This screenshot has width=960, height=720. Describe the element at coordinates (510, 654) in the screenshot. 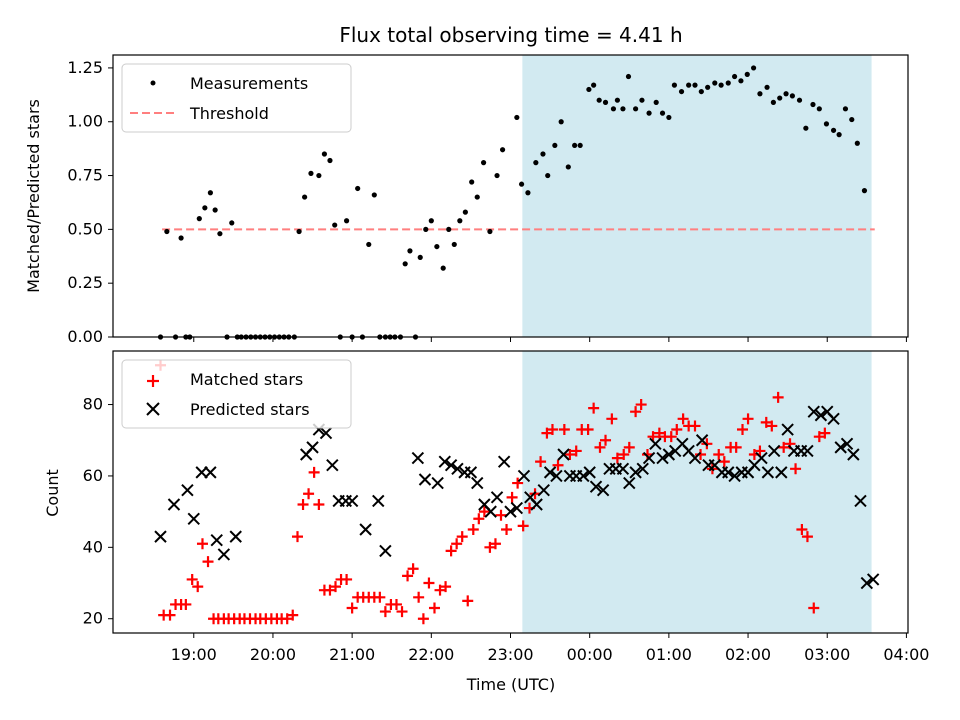

I see `x-tick-label: 23:00` at that location.